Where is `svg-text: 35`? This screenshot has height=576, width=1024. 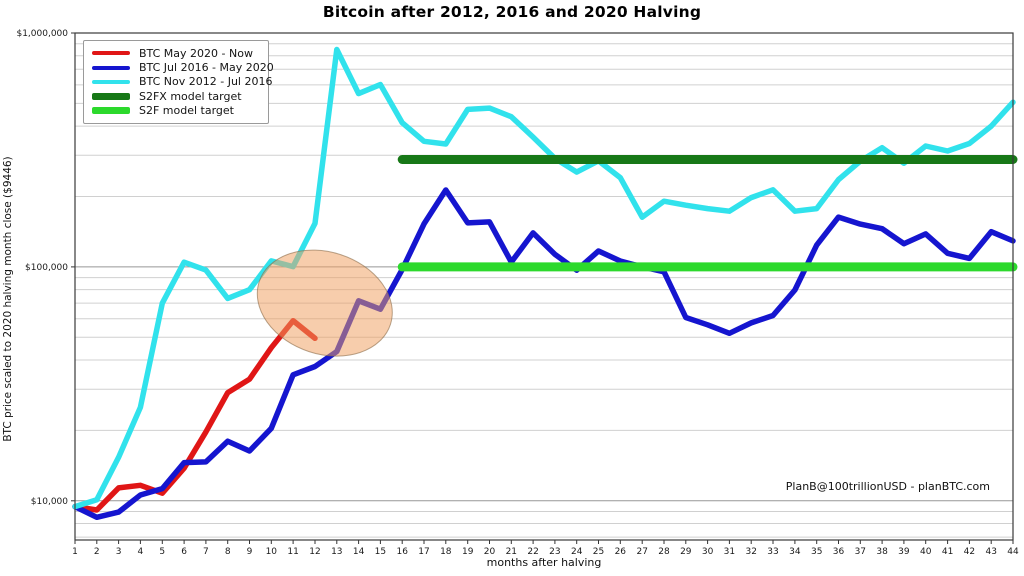 svg-text: 35 is located at coordinates (816, 552).